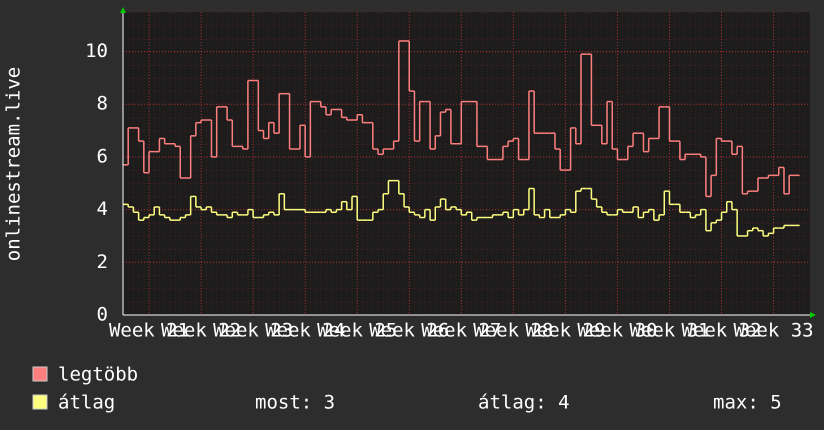 The image size is (824, 430). I want to click on y-tick-label: 6, so click(102, 156).